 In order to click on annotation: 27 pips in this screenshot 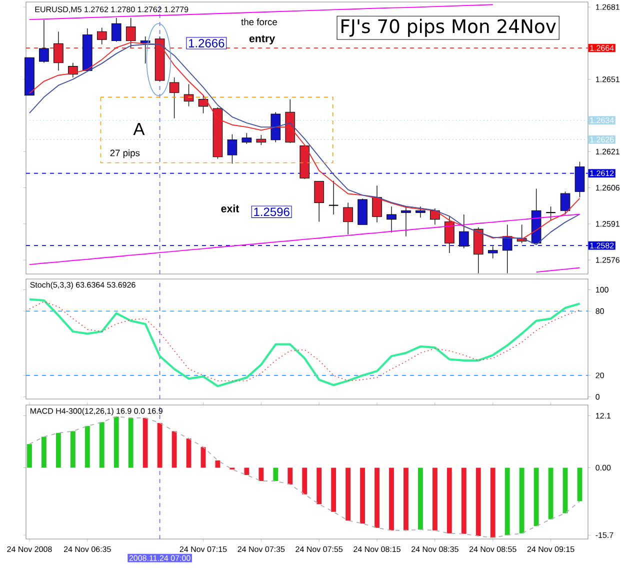, I will do `click(125, 153)`.